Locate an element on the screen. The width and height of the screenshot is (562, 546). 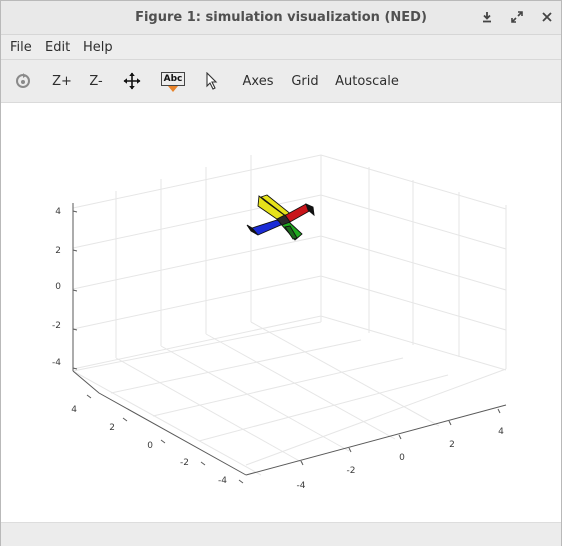
download-icon is located at coordinates (487, 17).